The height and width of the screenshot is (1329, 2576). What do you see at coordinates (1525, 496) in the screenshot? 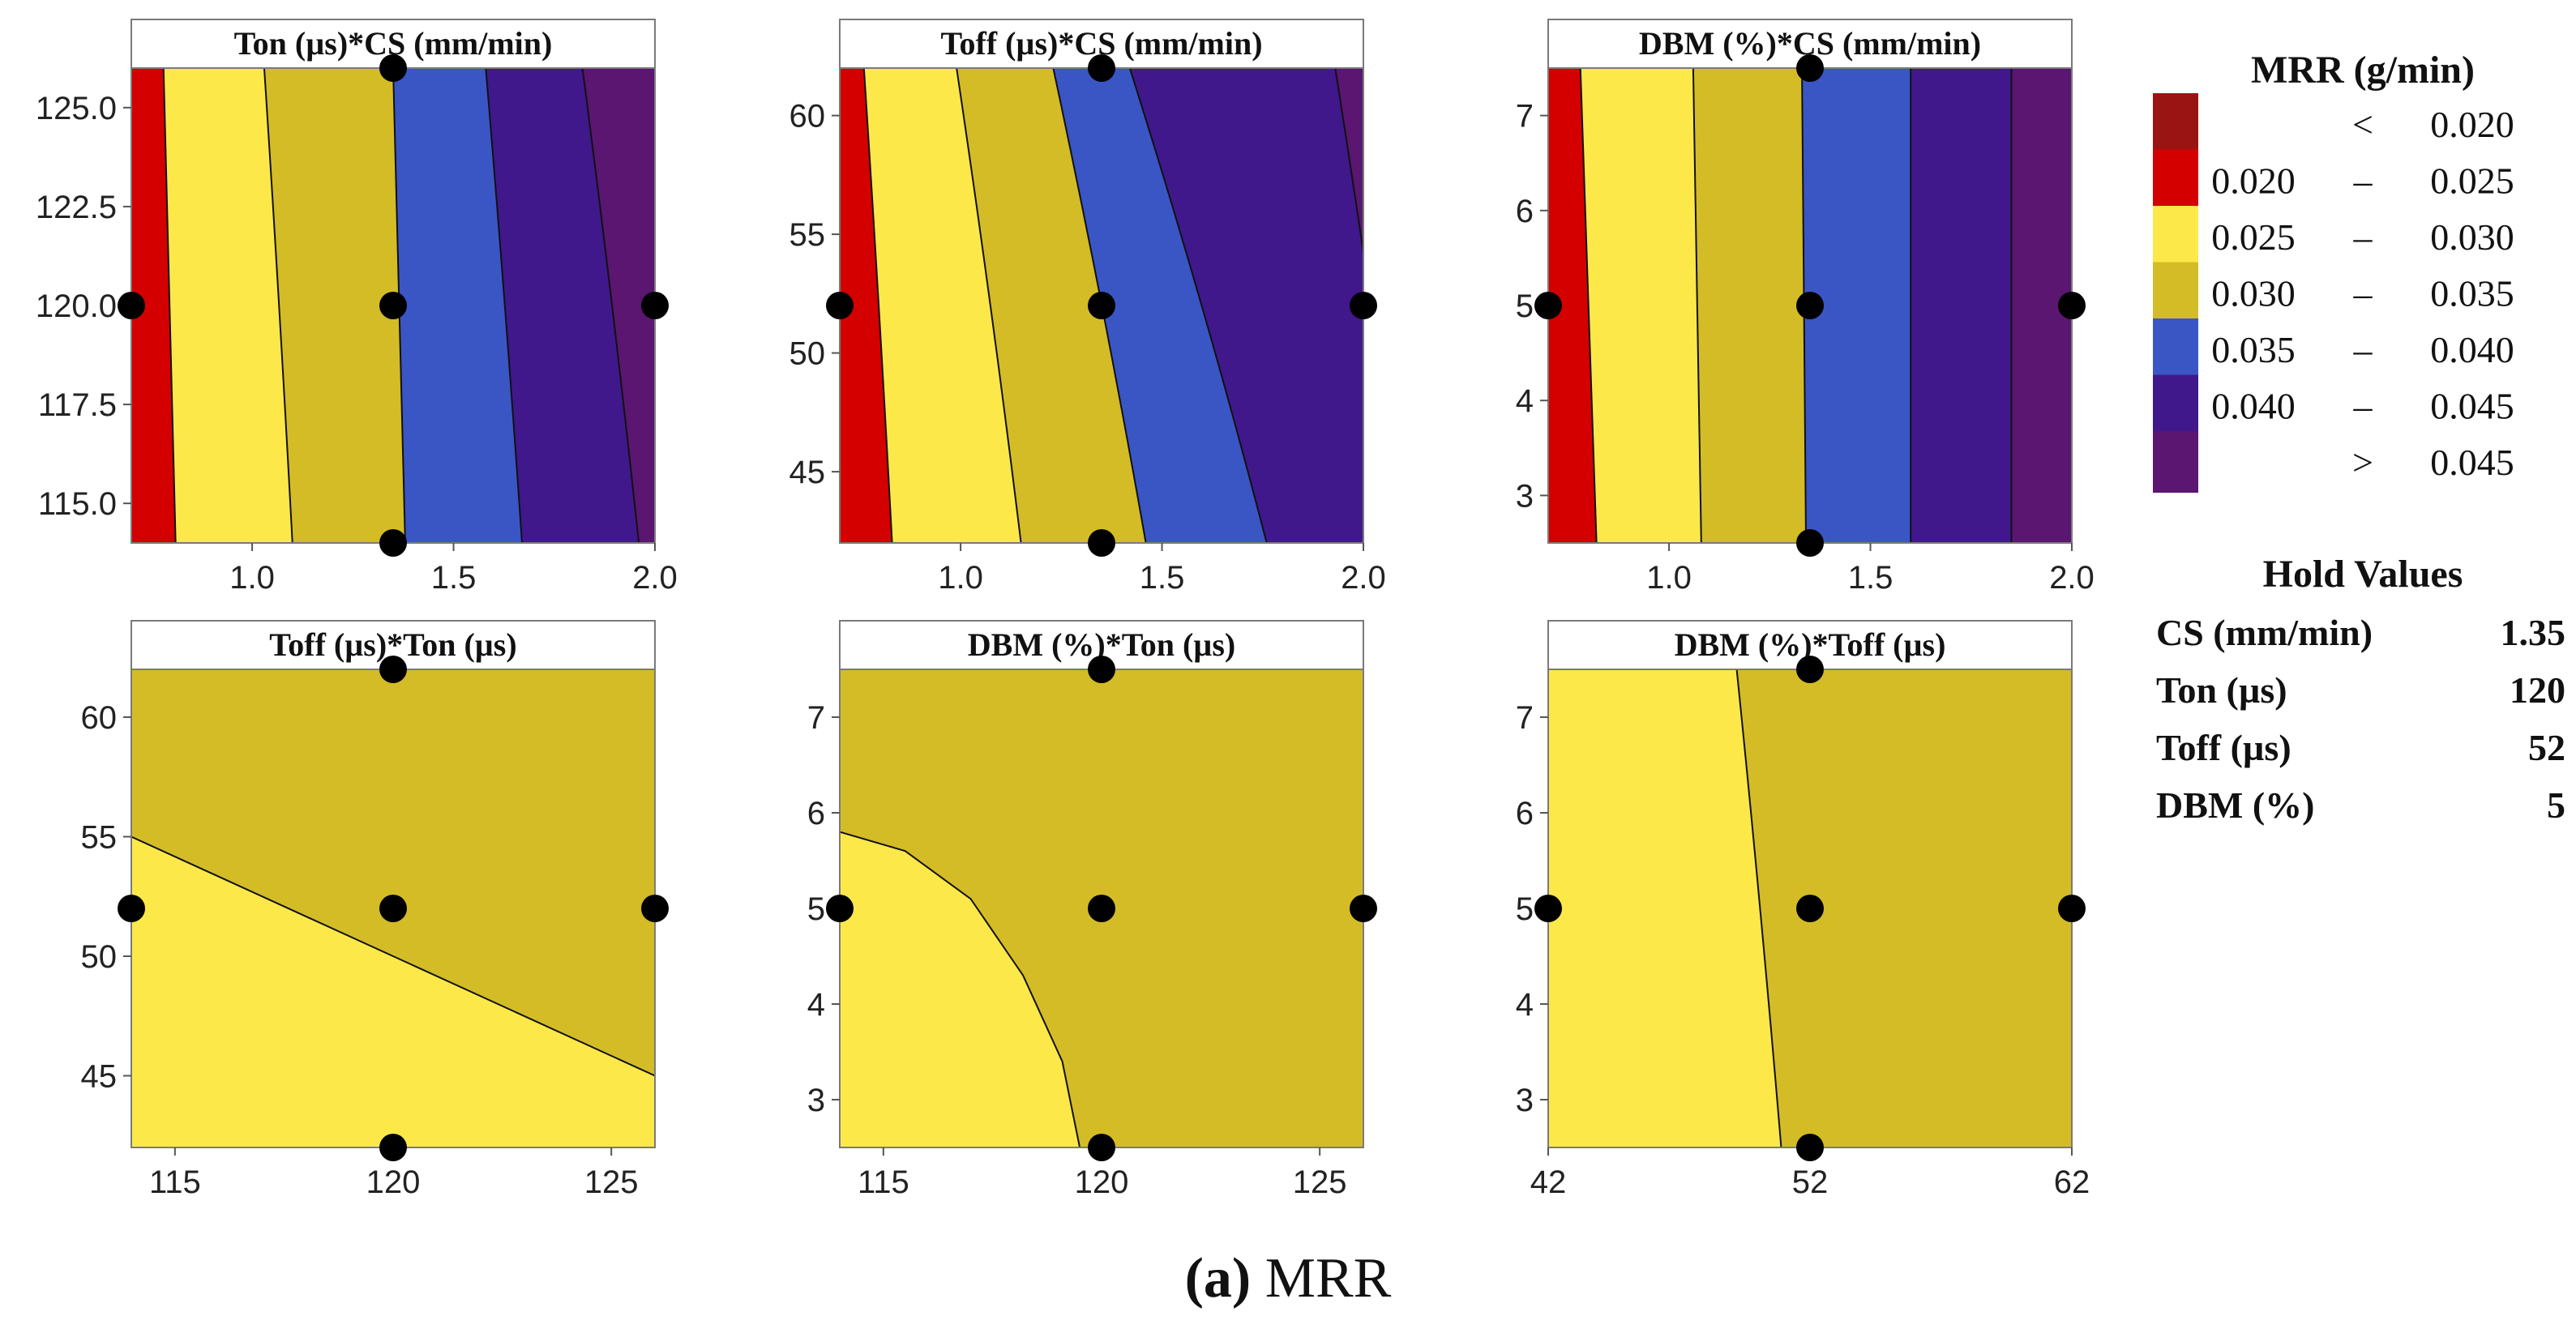
I see `y-tick-label: 3` at bounding box center [1525, 496].